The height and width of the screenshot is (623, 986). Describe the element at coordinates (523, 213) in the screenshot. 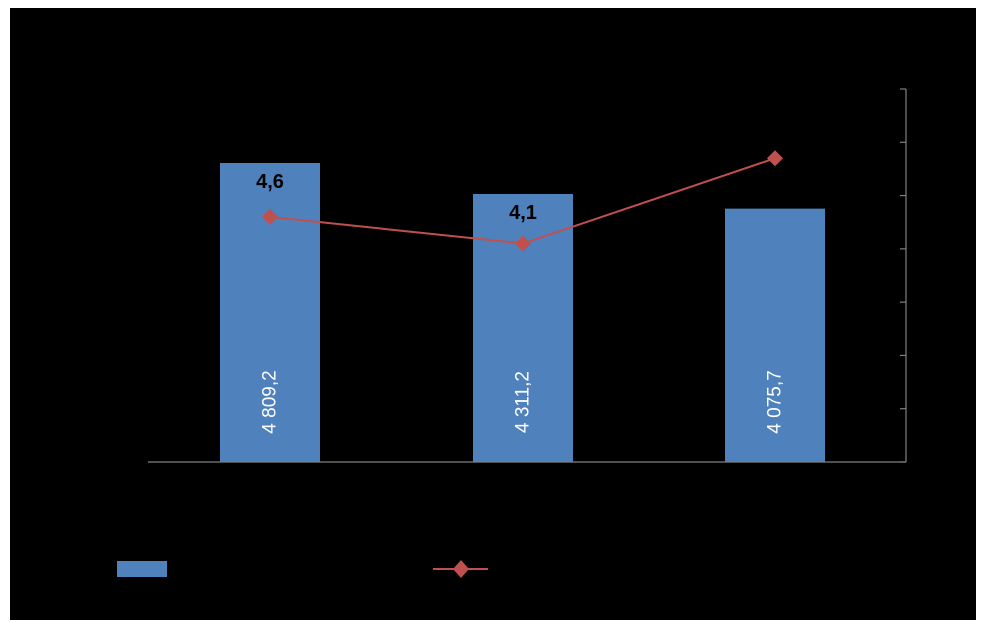

I see `line-value-label-2: 4,1` at that location.